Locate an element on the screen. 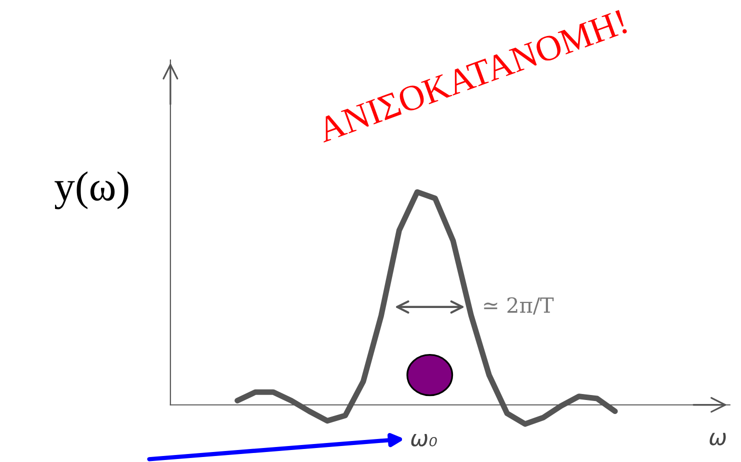  x-axis-title: ω is located at coordinates (718, 439).